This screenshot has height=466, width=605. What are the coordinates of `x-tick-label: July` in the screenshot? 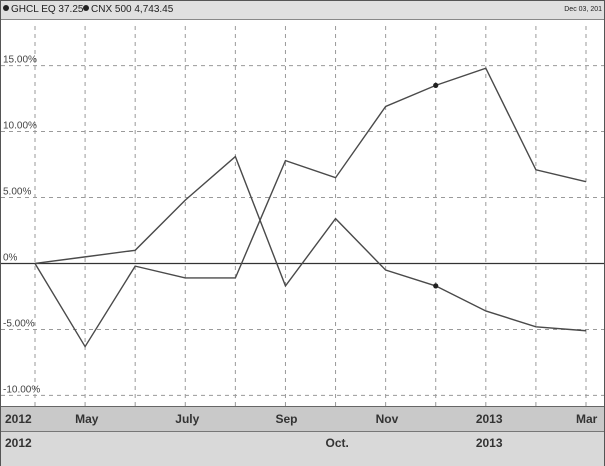 It's located at (187, 419).